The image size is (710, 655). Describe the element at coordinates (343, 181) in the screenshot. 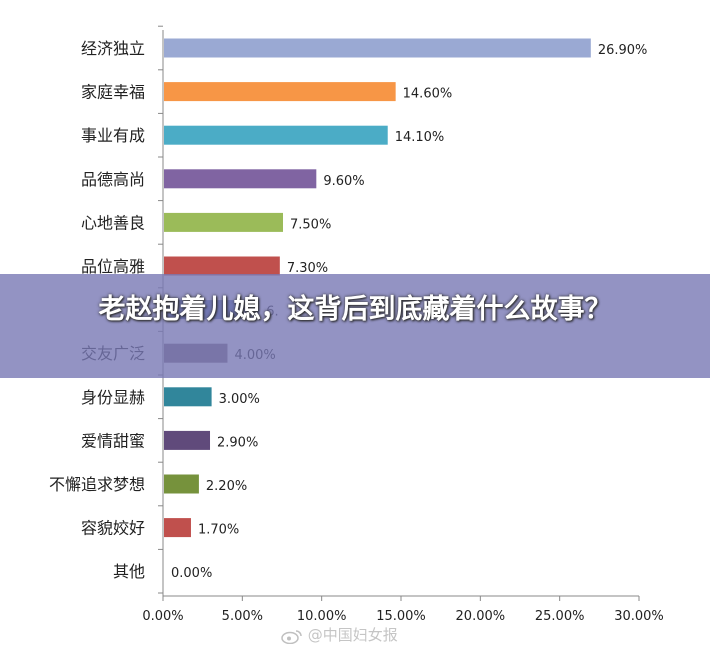

I see `data-label: 9.60%` at that location.